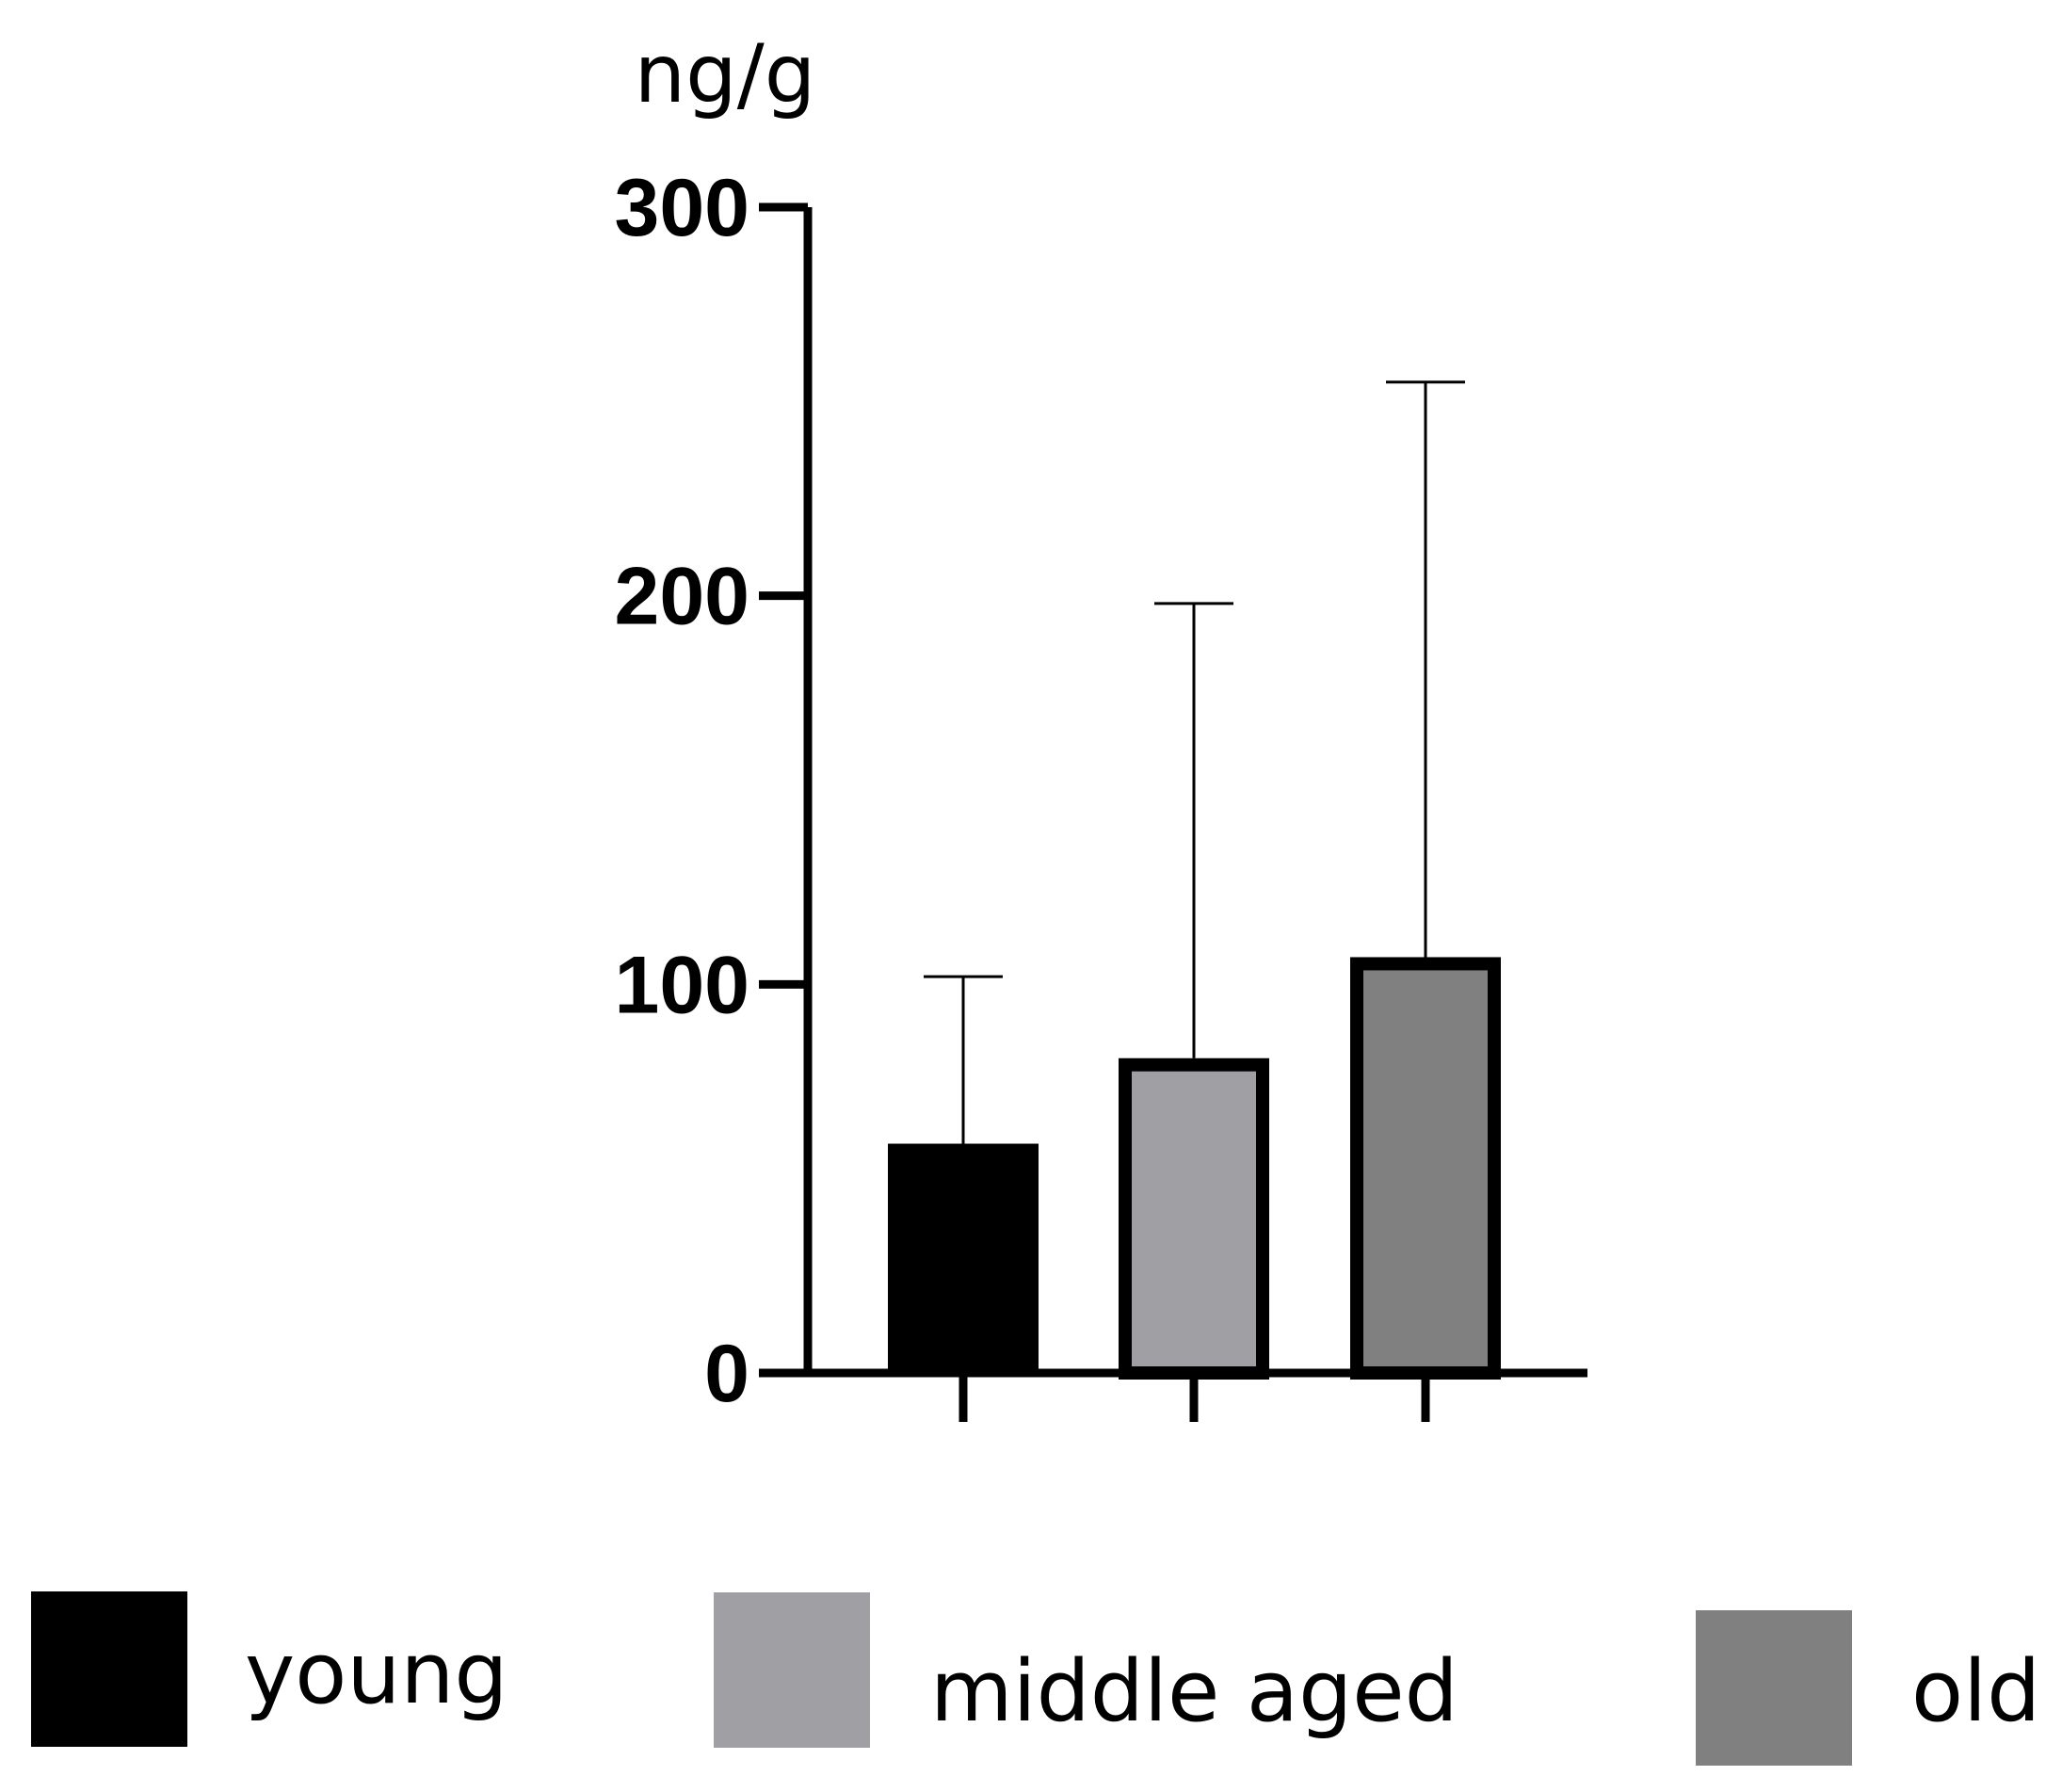  I want to click on legend-swatch-middle-aged, so click(792, 1670).